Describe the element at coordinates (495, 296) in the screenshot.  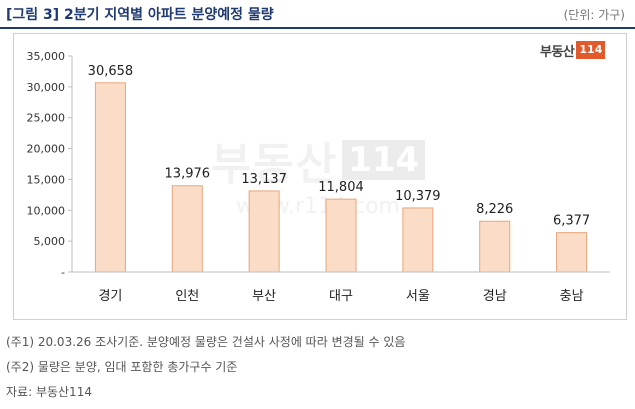
I see `x-tick-label: 경남` at that location.